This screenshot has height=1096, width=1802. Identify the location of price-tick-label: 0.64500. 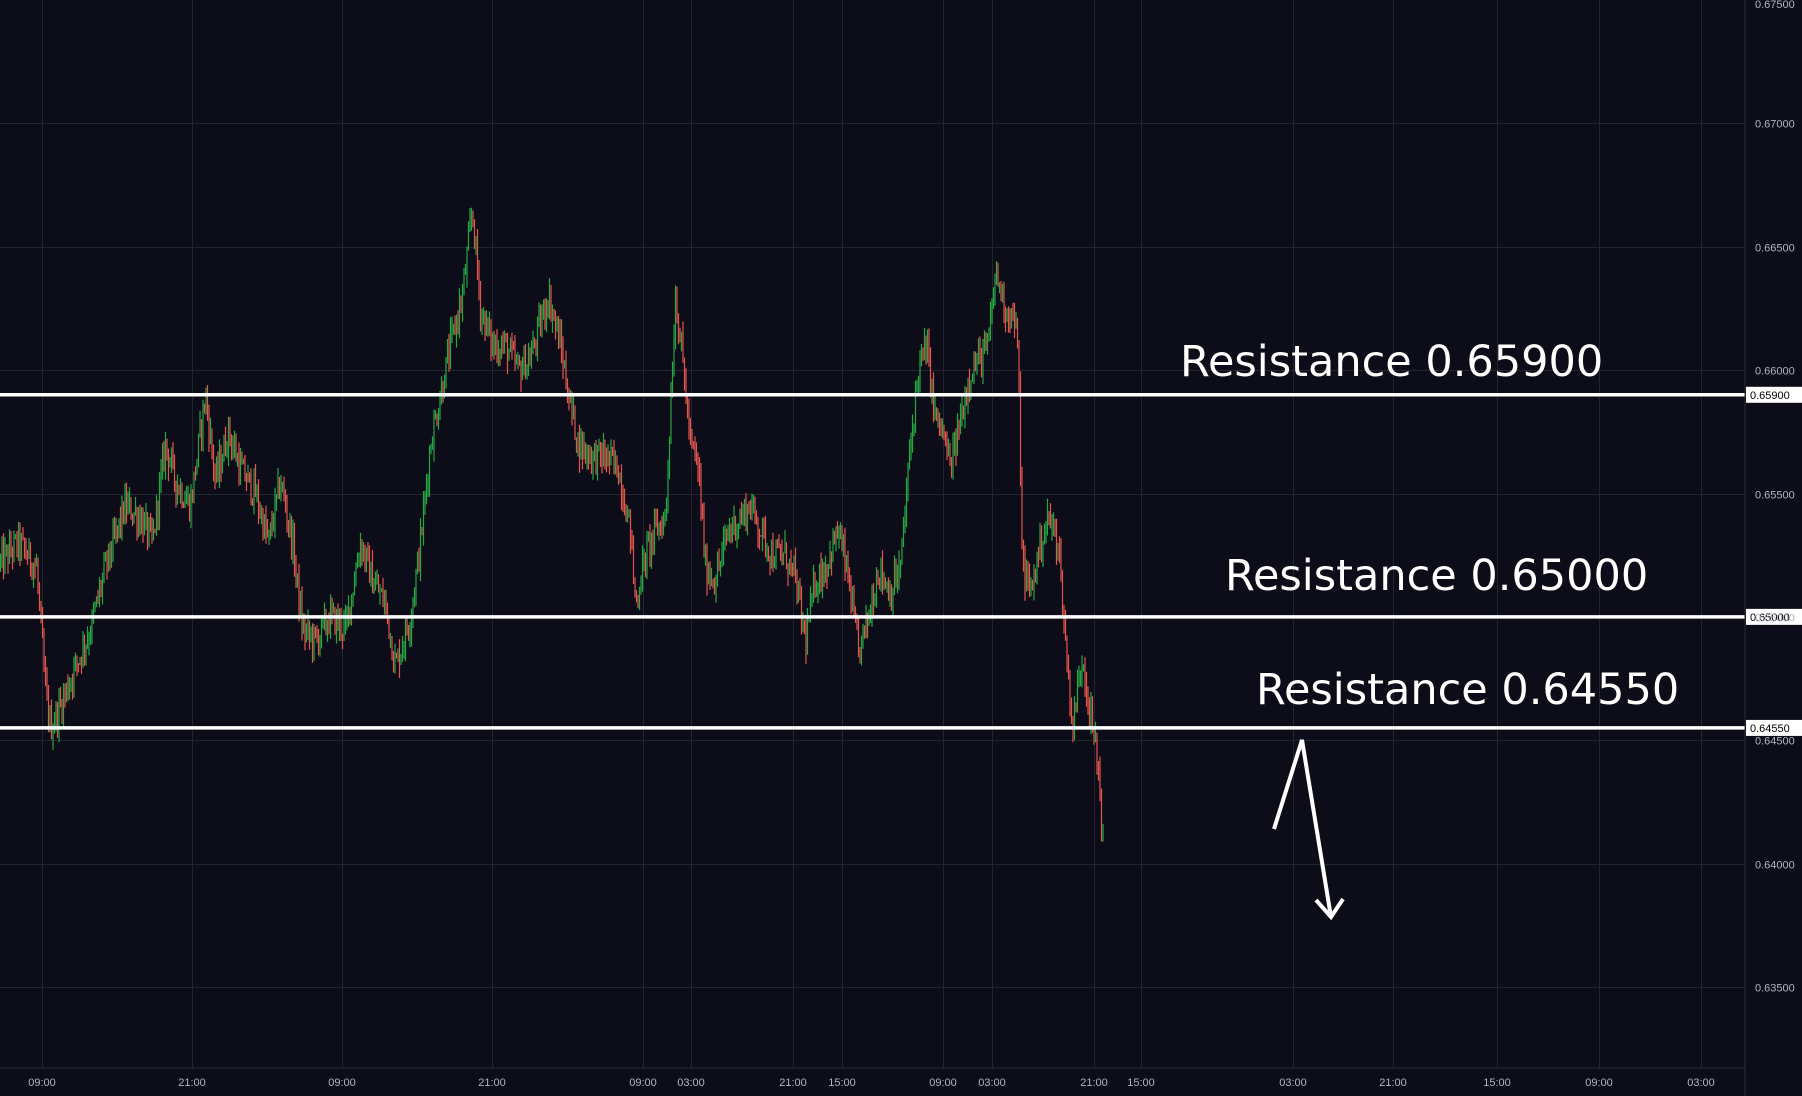
(1775, 742).